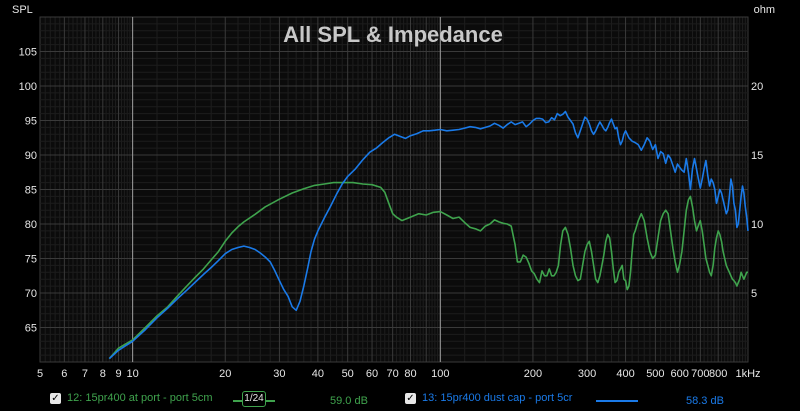 The image size is (800, 411). Describe the element at coordinates (85, 374) in the screenshot. I see `x-tick-label: 7` at that location.